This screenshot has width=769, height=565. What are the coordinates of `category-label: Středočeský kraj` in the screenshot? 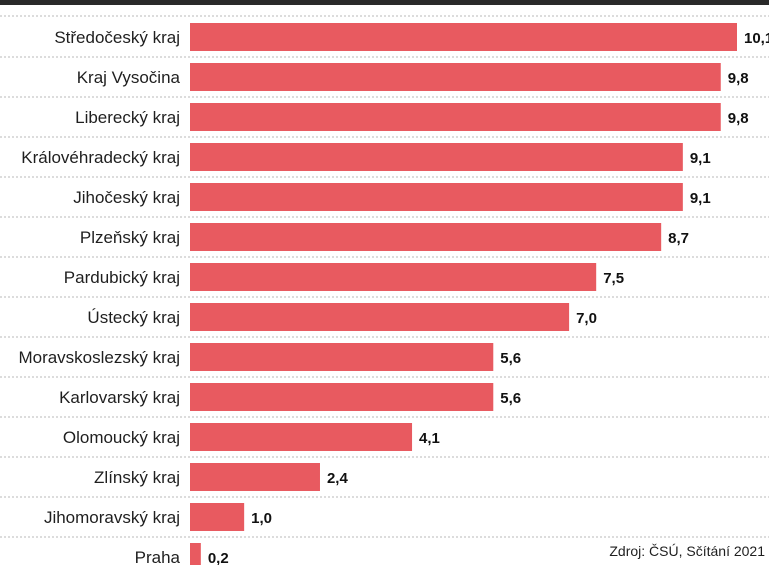 It's located at (117, 37).